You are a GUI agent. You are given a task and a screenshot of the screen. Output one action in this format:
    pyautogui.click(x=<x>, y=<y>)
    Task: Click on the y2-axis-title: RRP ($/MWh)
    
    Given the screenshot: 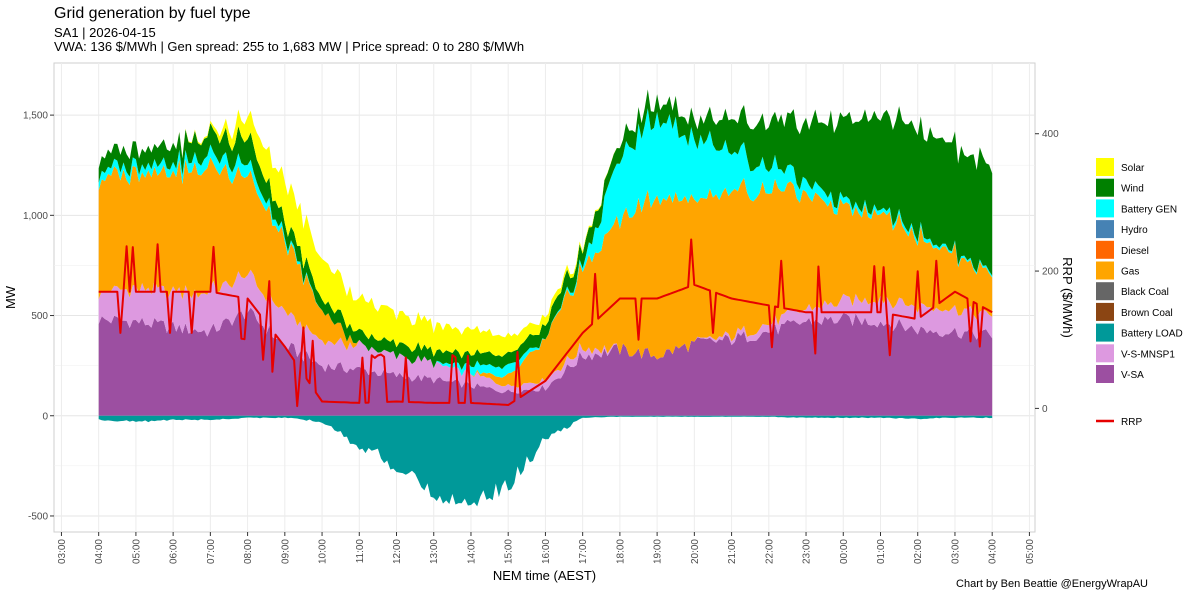 What is the action you would take?
    pyautogui.click(x=1067, y=297)
    